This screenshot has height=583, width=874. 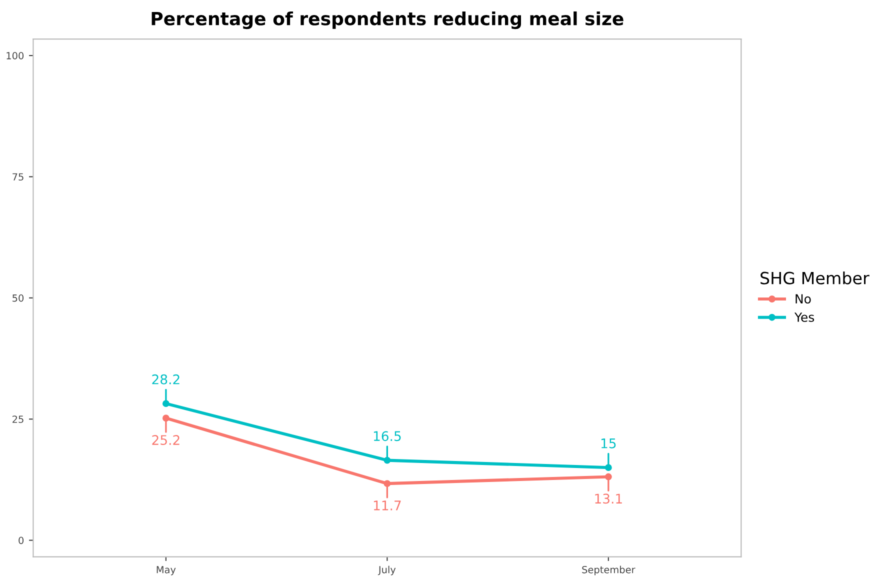 What do you see at coordinates (815, 278) in the screenshot?
I see `legend-title: SHG Member` at bounding box center [815, 278].